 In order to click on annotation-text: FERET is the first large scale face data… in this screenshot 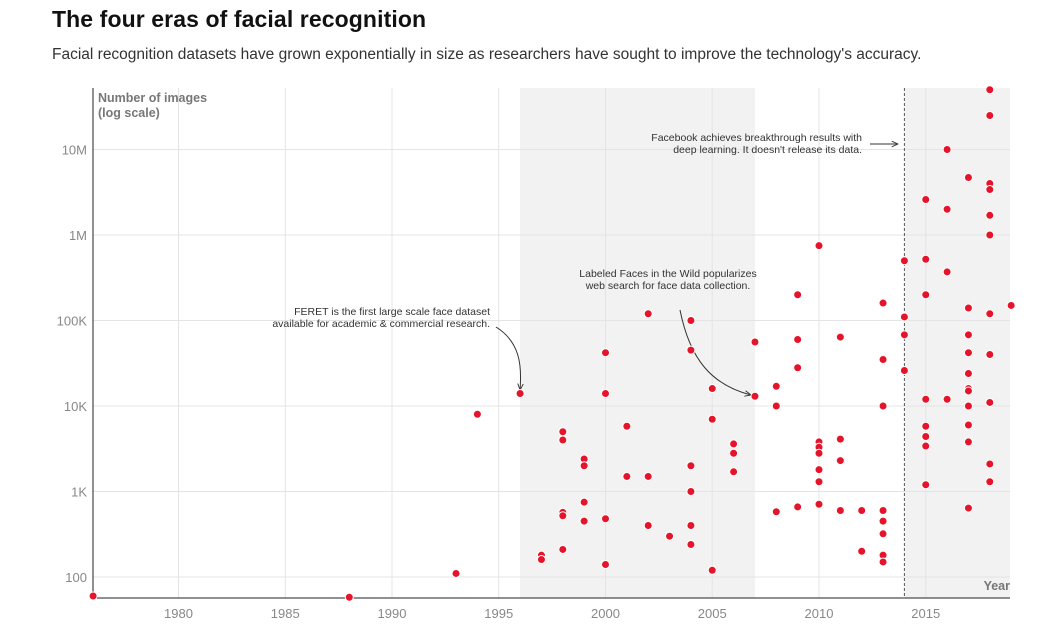, I will do `click(392, 312)`.